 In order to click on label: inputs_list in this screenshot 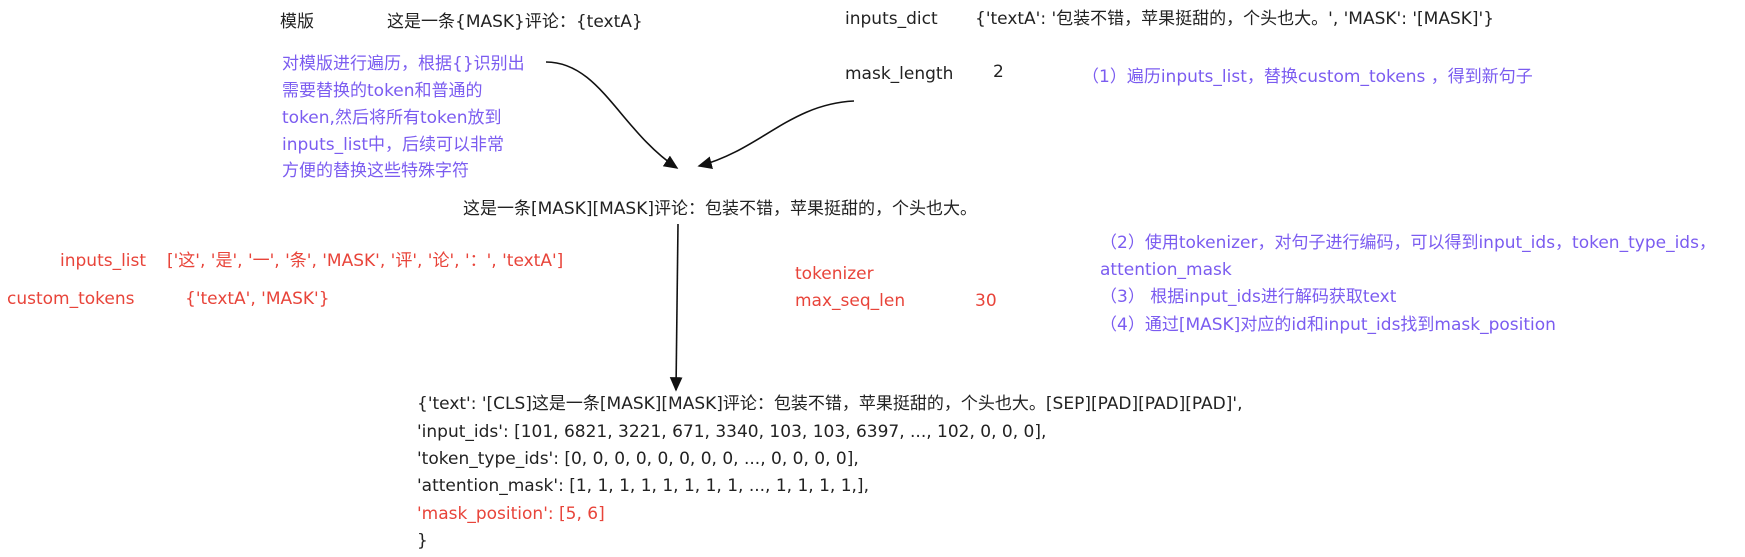, I will do `click(103, 261)`.